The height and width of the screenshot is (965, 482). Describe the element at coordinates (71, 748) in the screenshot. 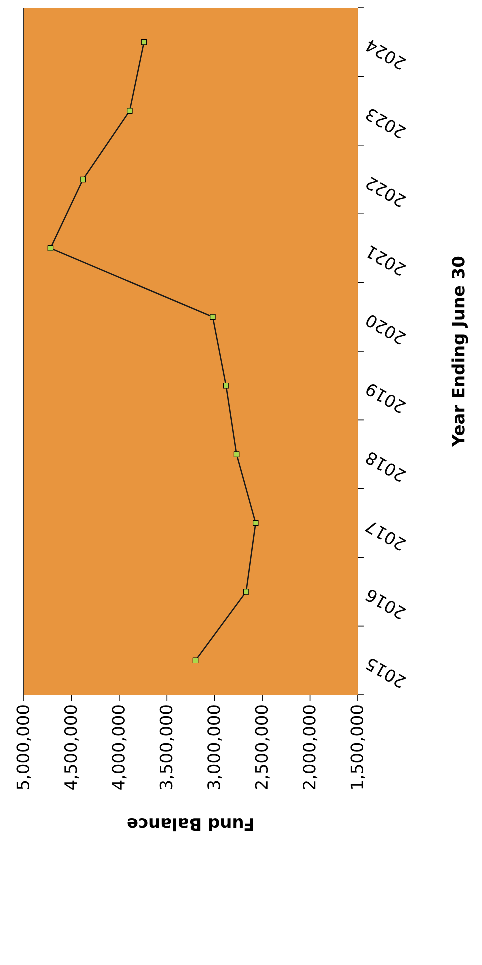

I see `x-tick-label: 4,500,000` at that location.